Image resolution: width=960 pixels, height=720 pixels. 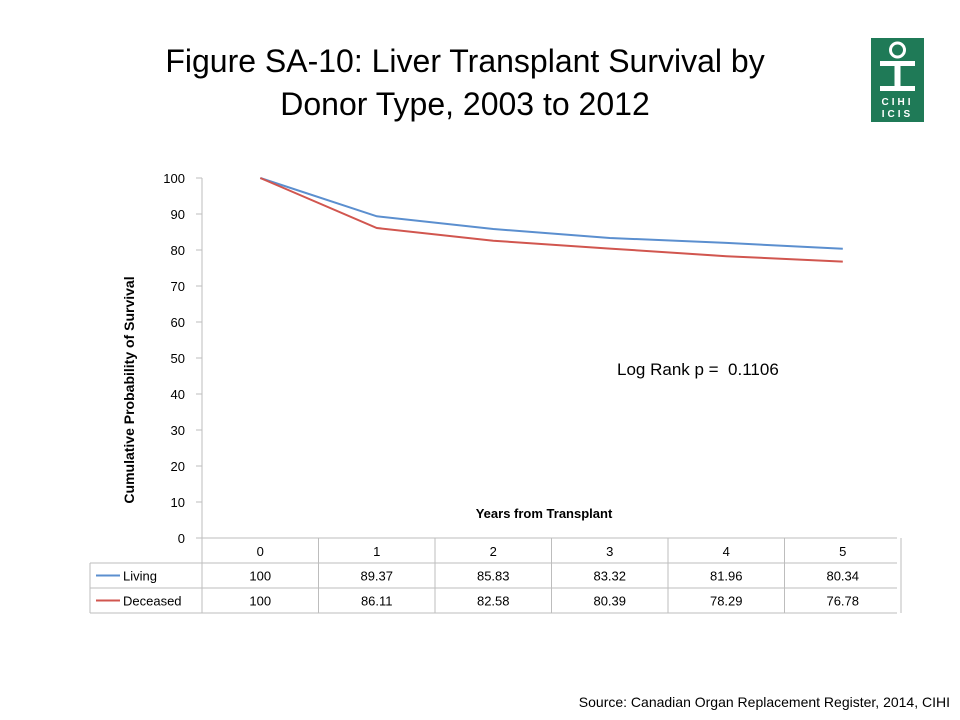 I want to click on data-cell: 80.34, so click(x=842, y=576).